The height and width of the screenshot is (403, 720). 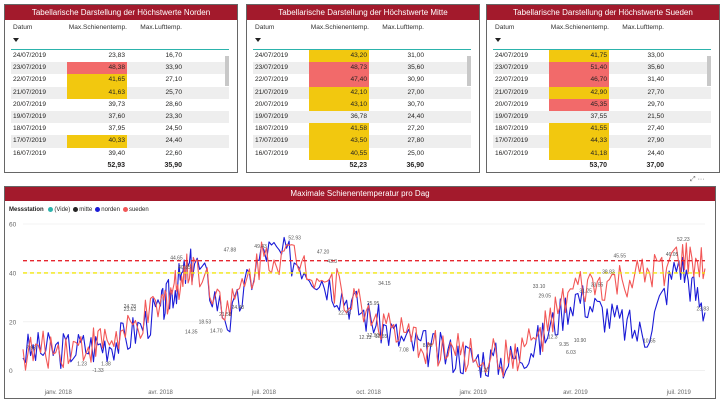 What do you see at coordinates (191, 333) in the screenshot?
I see `data-label: 14.35` at bounding box center [191, 333].